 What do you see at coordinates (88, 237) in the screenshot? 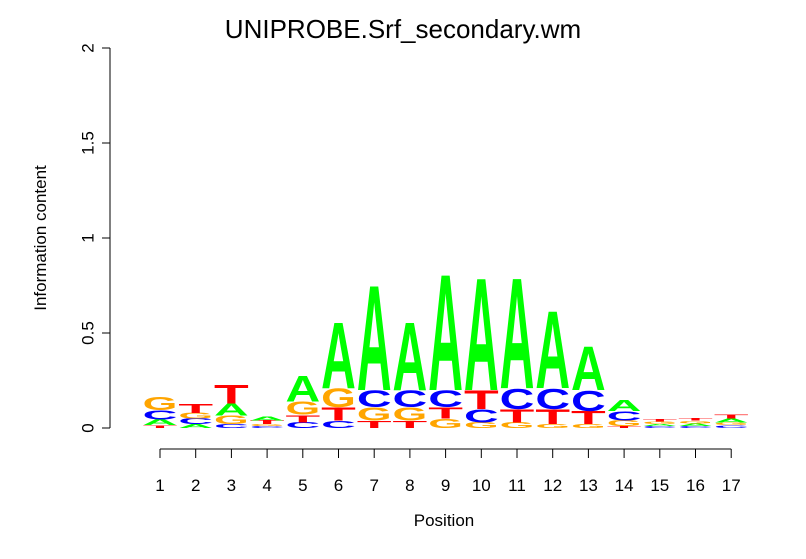
I see `y-tick-label: 1` at bounding box center [88, 237].